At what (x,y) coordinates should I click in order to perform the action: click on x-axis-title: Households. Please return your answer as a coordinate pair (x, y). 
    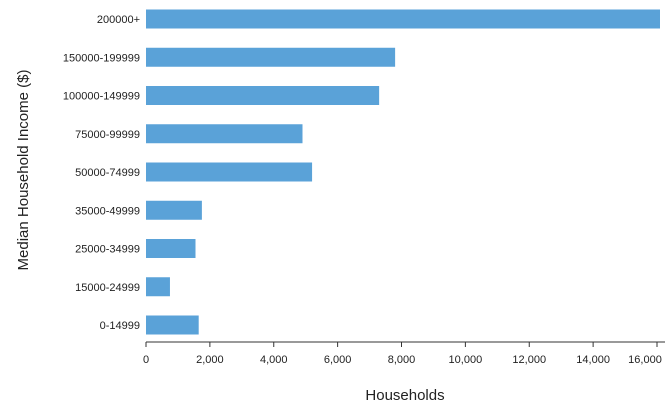
    Looking at the image, I should click on (404, 395).